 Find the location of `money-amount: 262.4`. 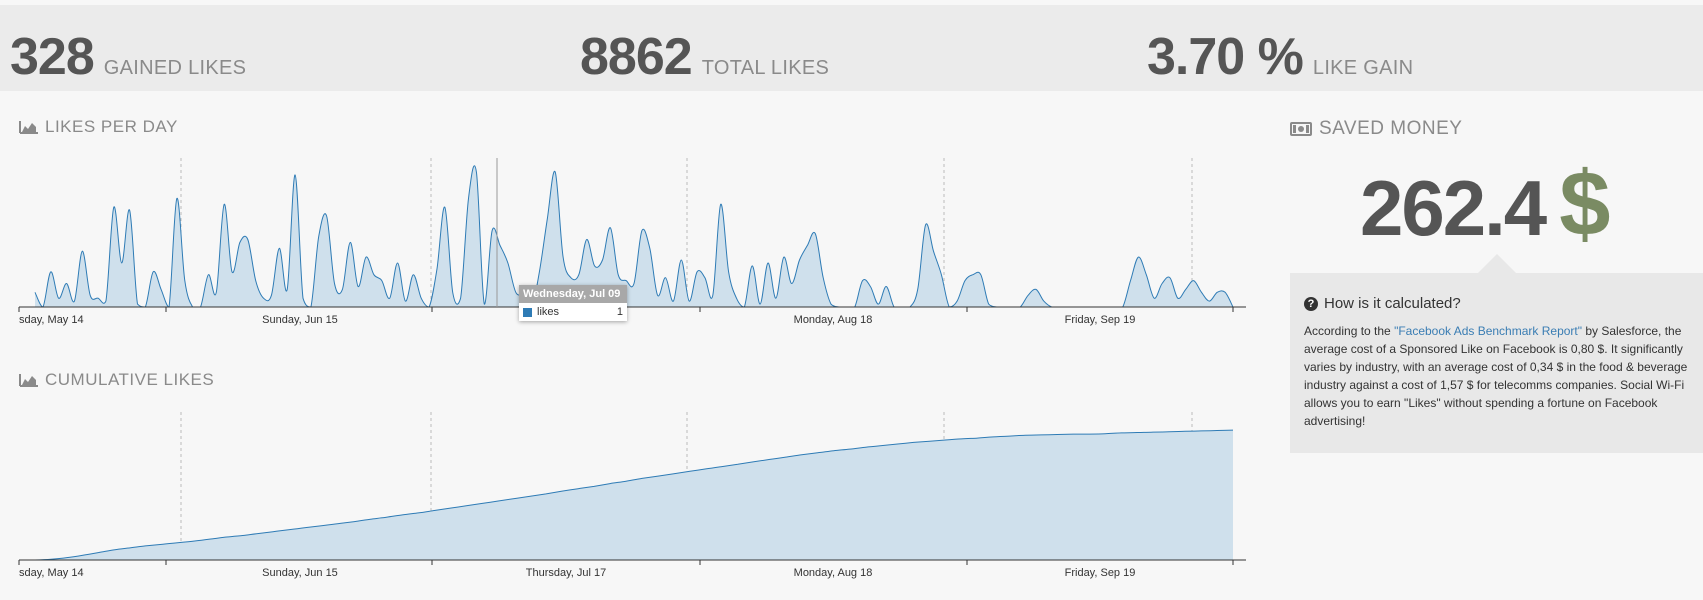

money-amount: 262.4 is located at coordinates (1453, 208).